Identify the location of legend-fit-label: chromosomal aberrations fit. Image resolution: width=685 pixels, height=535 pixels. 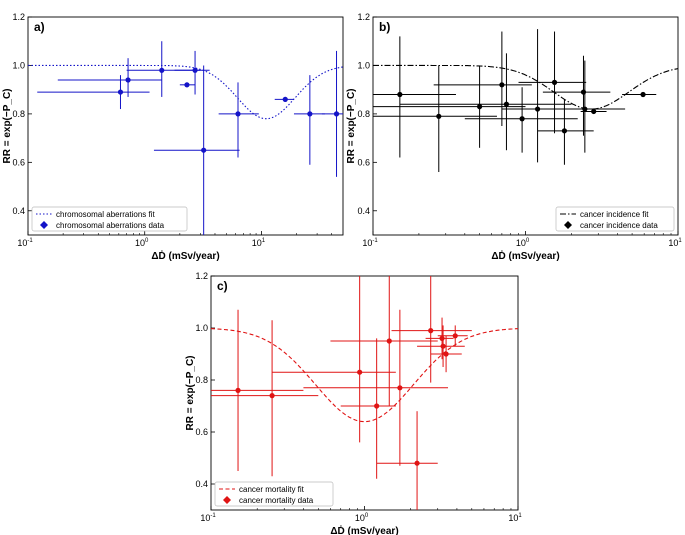
(105, 214).